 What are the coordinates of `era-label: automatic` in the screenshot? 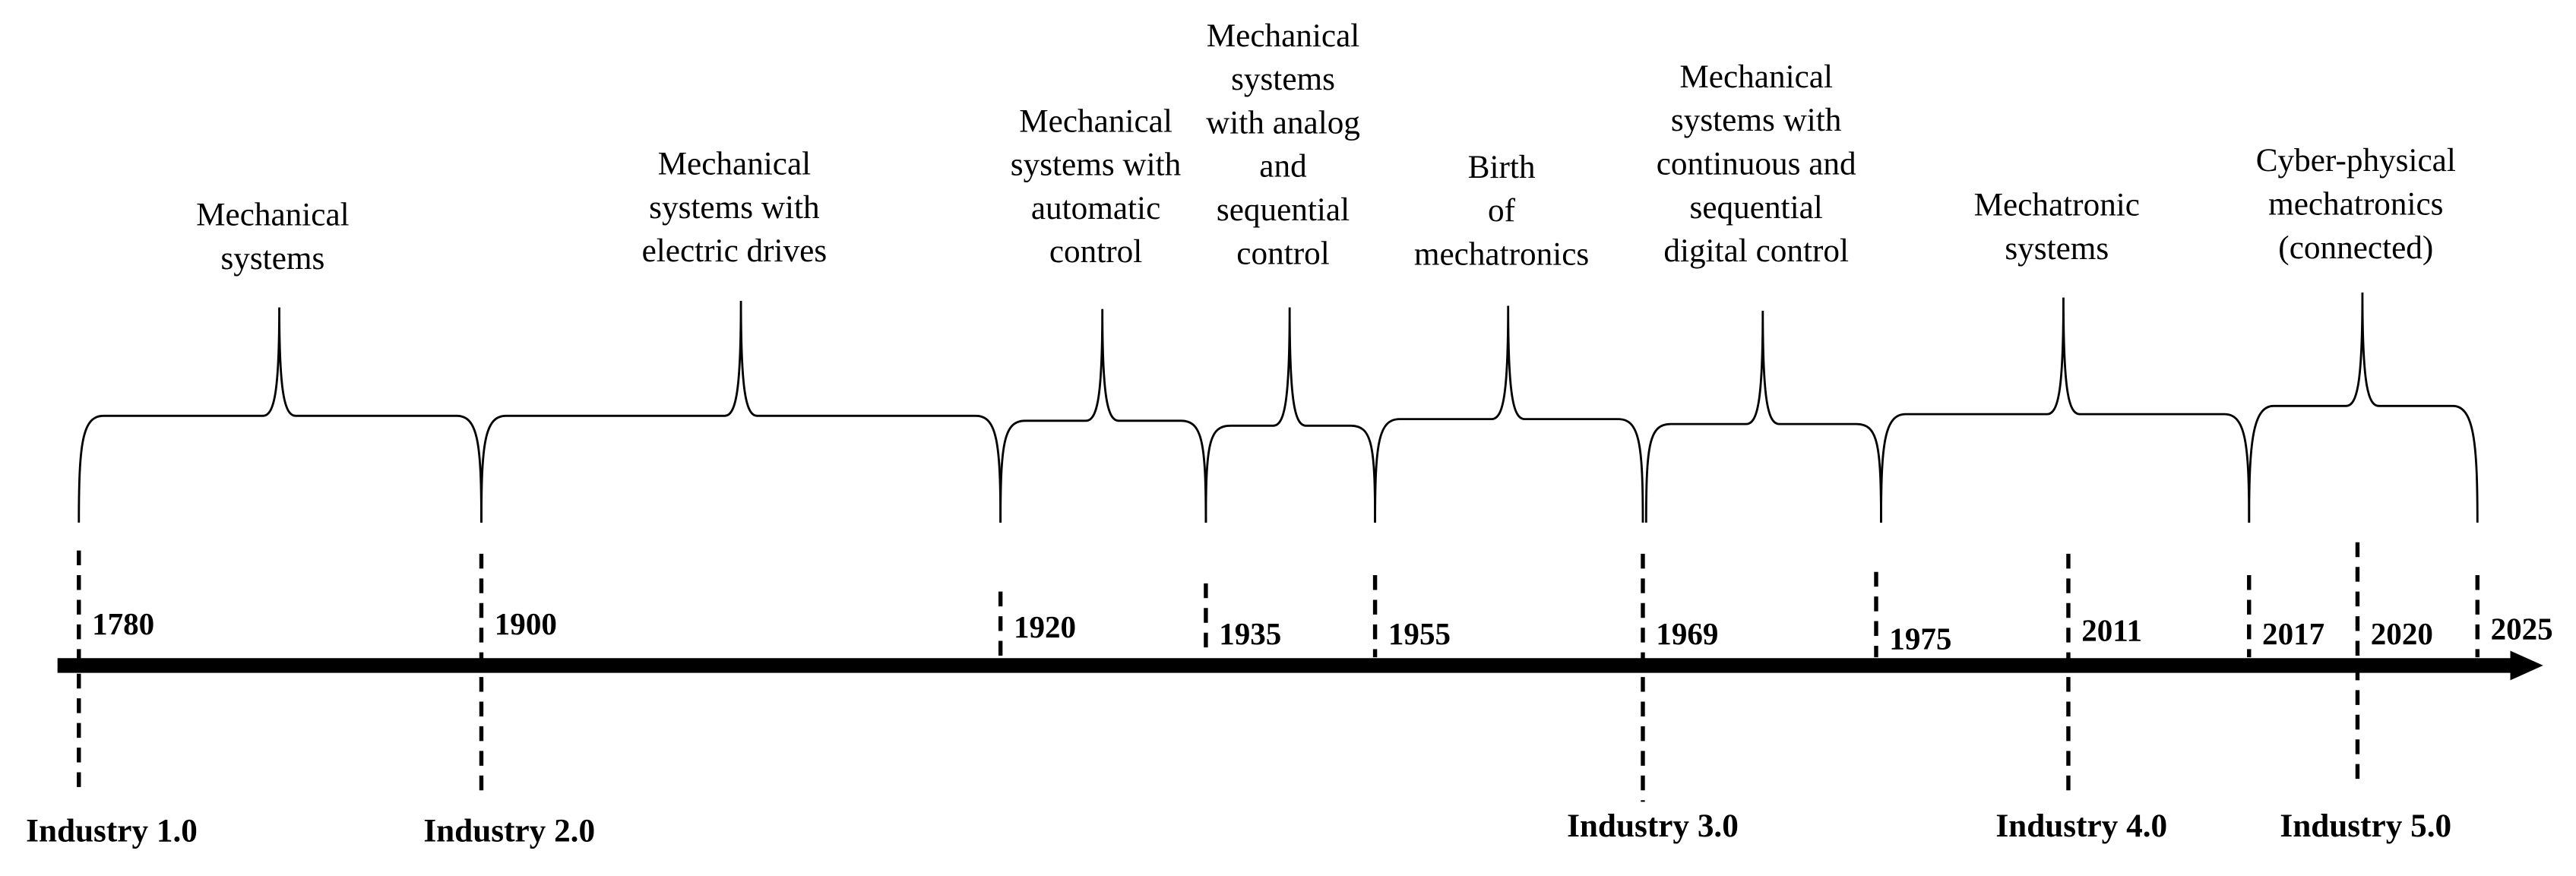 It's located at (1095, 208).